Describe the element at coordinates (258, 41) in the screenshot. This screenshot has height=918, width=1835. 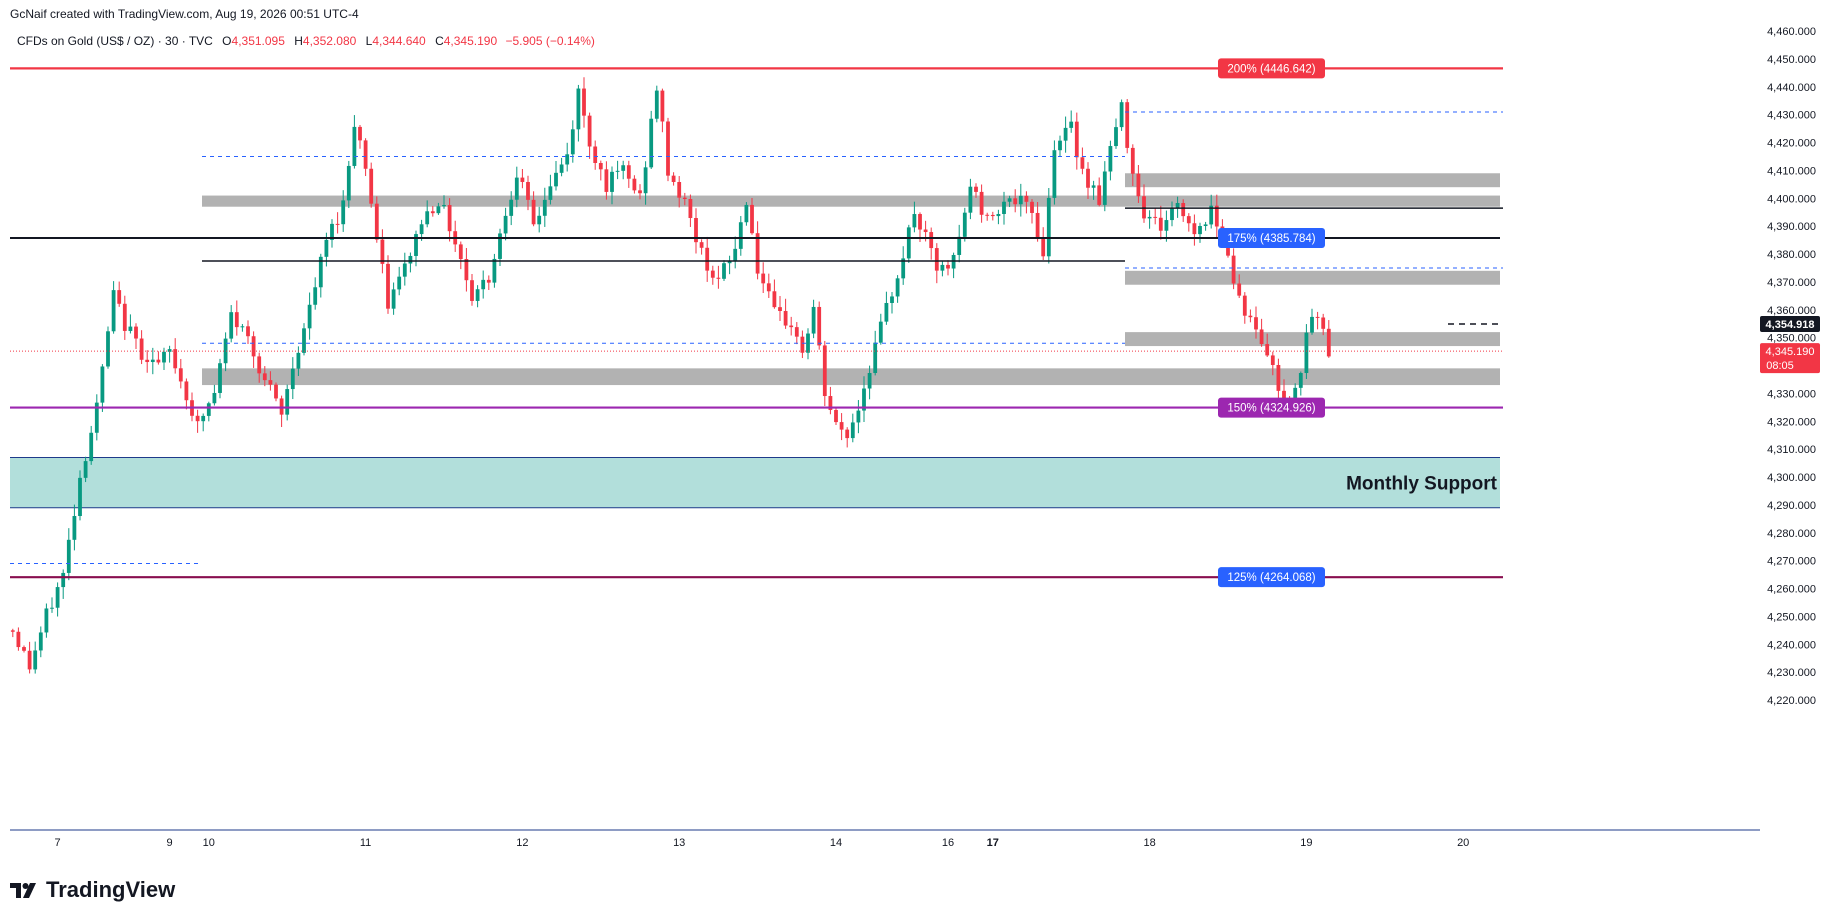
I see `open-value: 4,351.095` at that location.